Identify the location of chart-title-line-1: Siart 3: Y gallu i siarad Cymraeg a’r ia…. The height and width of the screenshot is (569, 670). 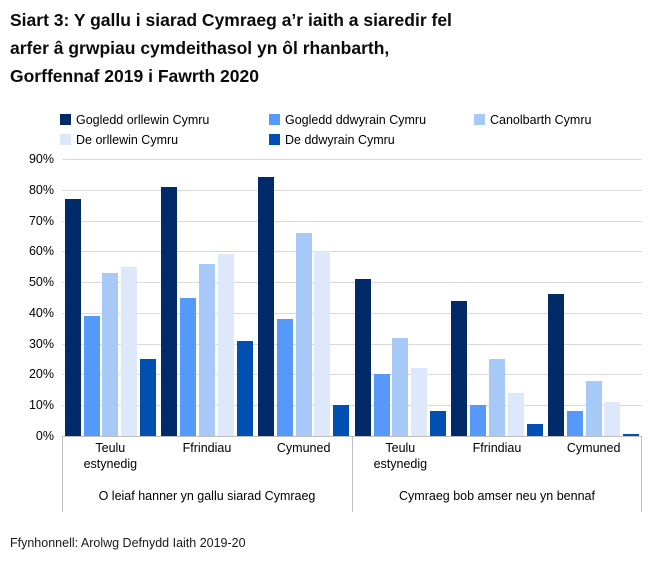
(231, 20).